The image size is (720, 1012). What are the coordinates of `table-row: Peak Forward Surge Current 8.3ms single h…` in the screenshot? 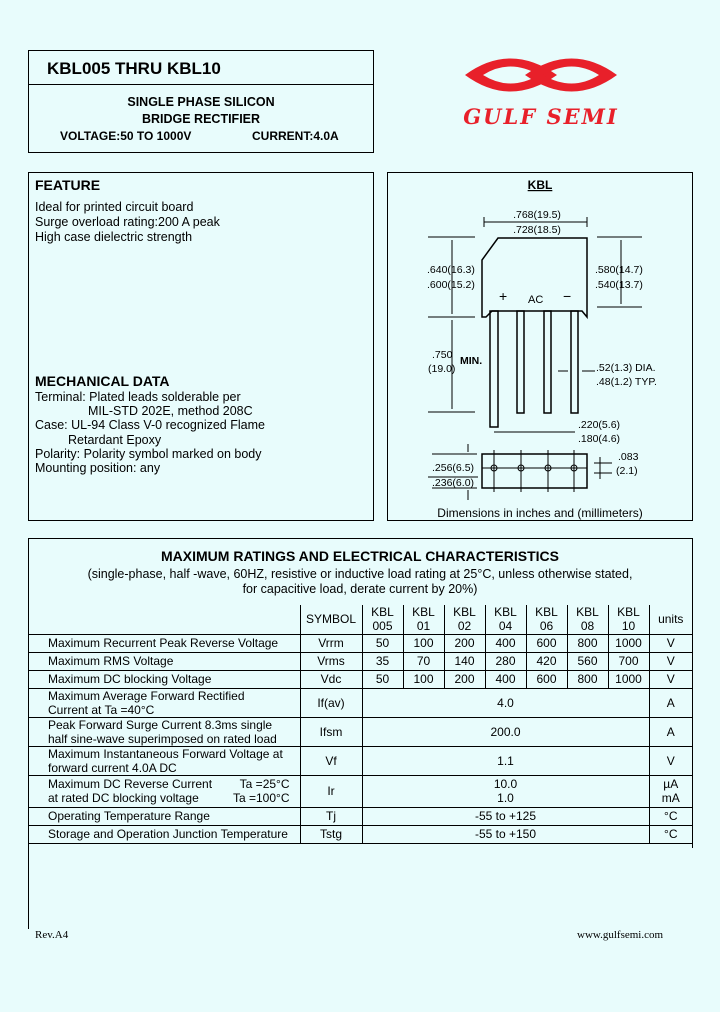 It's located at (360, 731).